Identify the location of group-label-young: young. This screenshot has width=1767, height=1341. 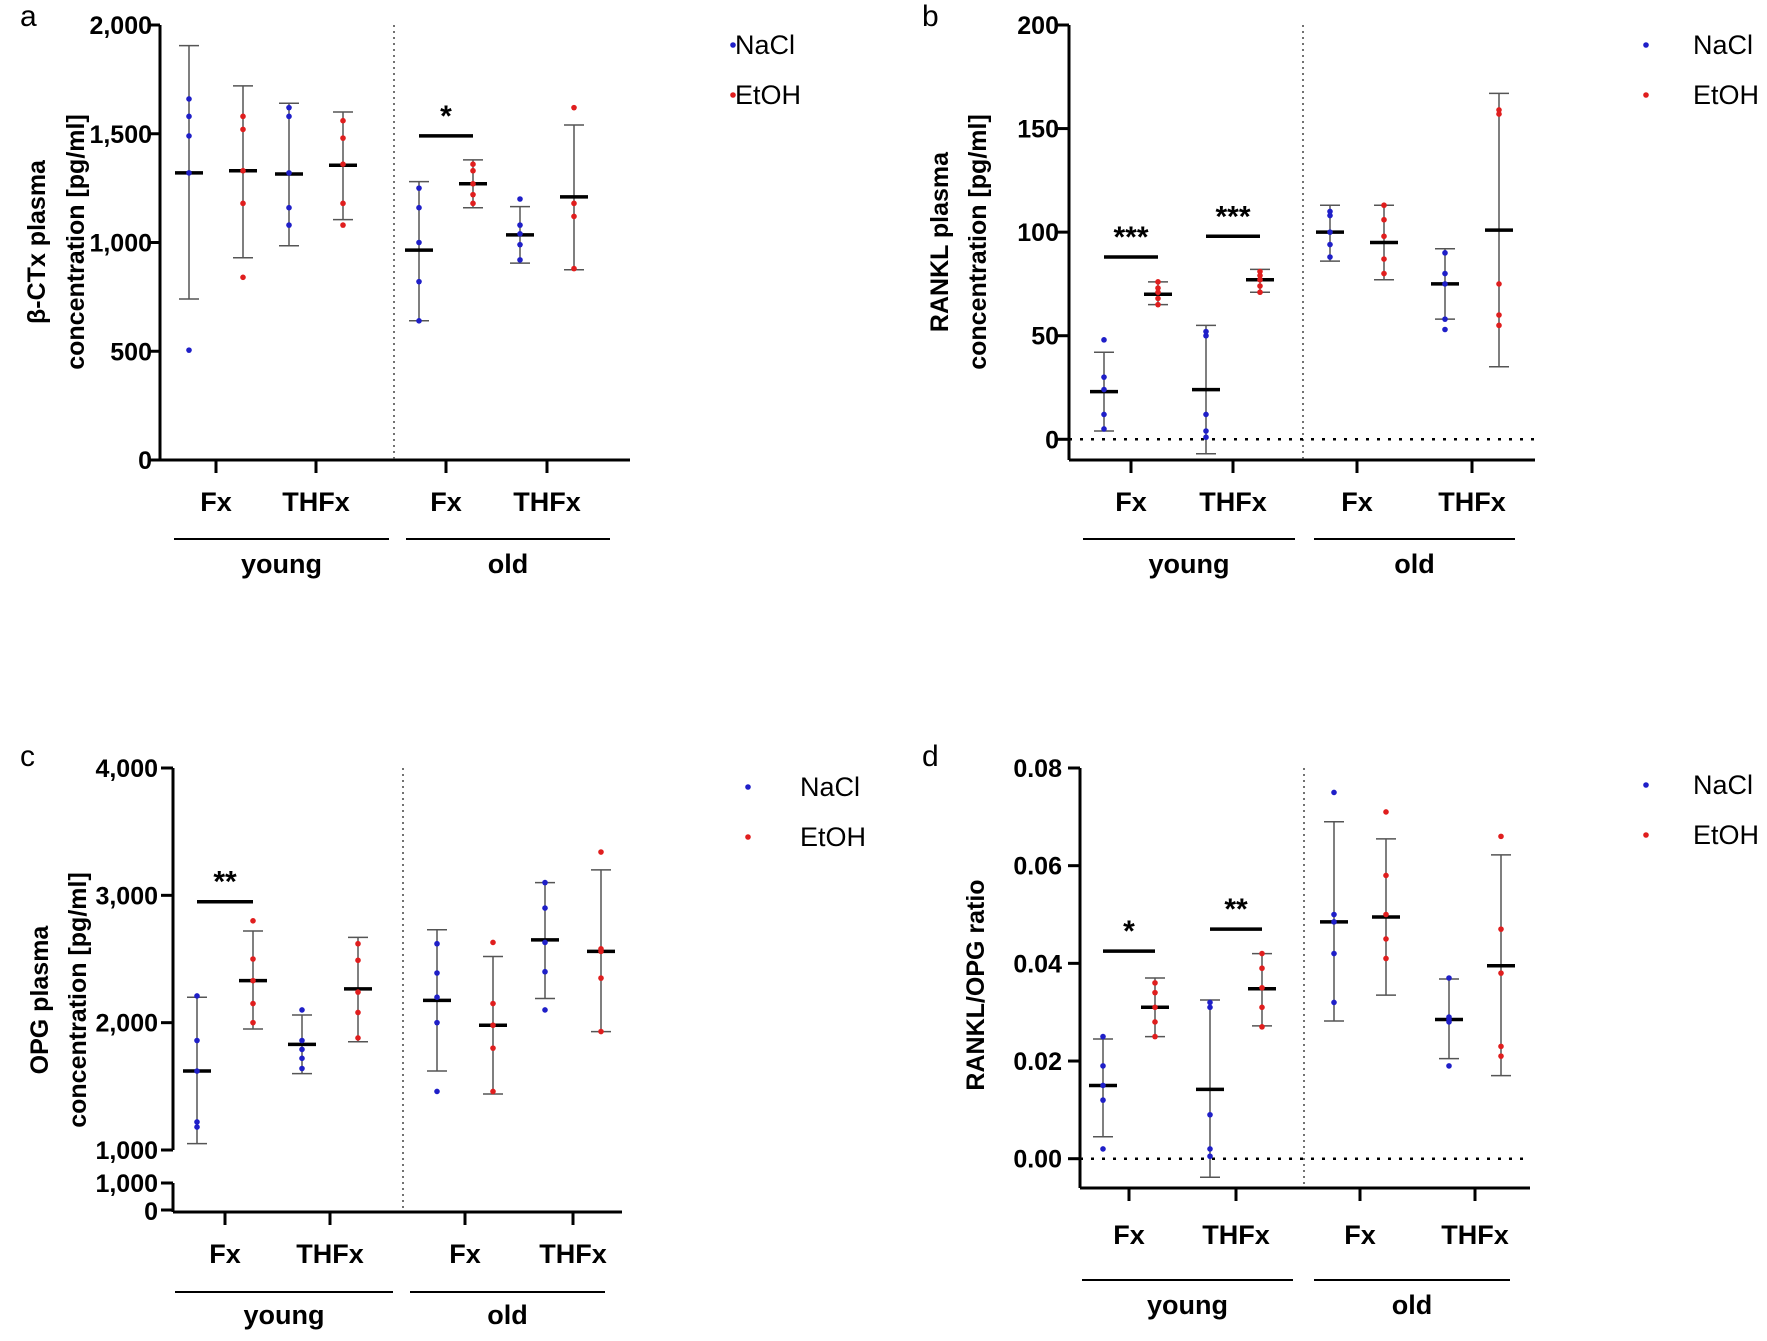
(1189, 564).